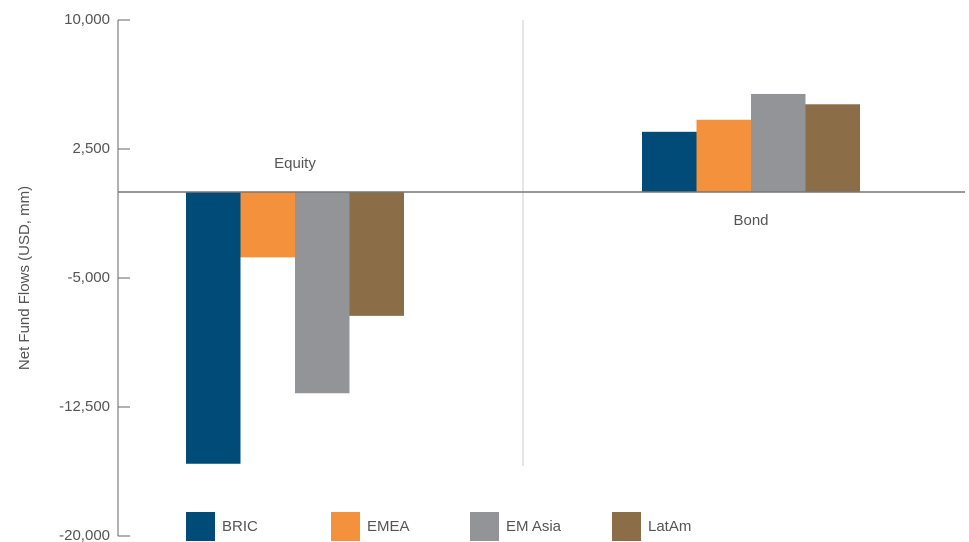 The width and height of the screenshot is (969, 542). Describe the element at coordinates (84, 534) in the screenshot. I see `y-tick-label: -20,000` at that location.